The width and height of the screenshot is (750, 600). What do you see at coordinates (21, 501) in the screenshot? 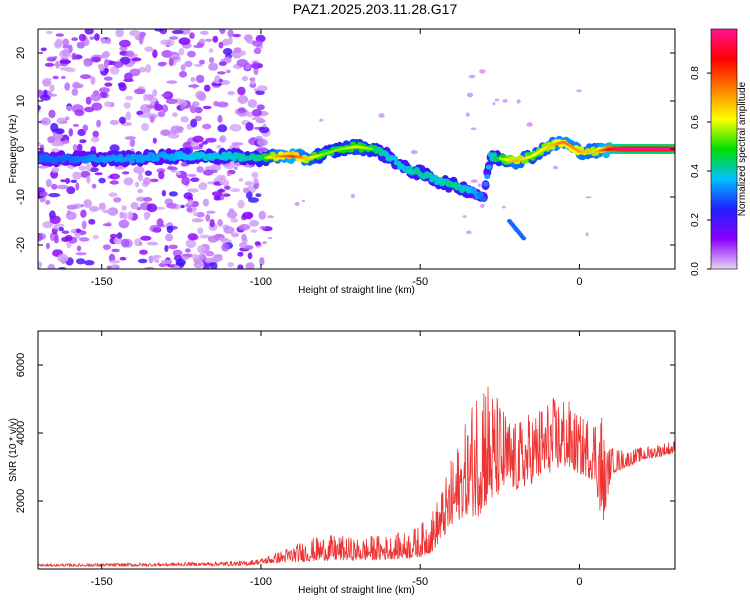
I see `y-tick-label: 2000` at bounding box center [21, 501].